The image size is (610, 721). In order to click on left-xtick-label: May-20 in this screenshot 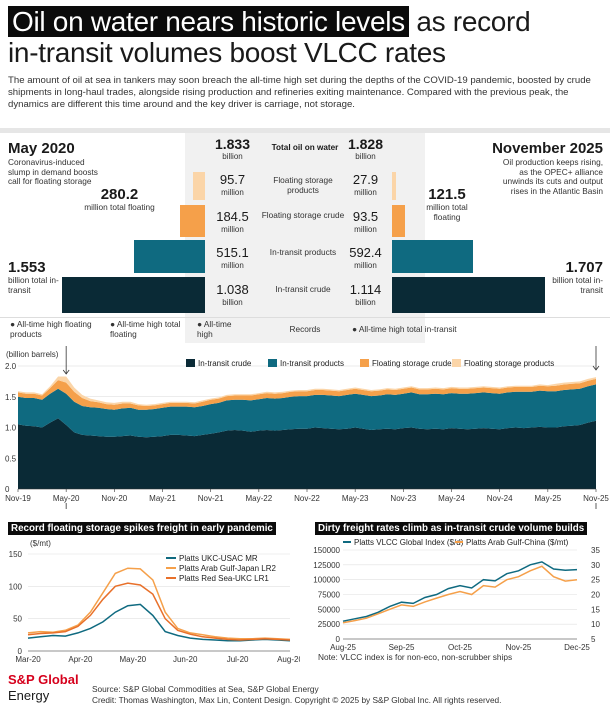, I will do `click(132, 659)`.